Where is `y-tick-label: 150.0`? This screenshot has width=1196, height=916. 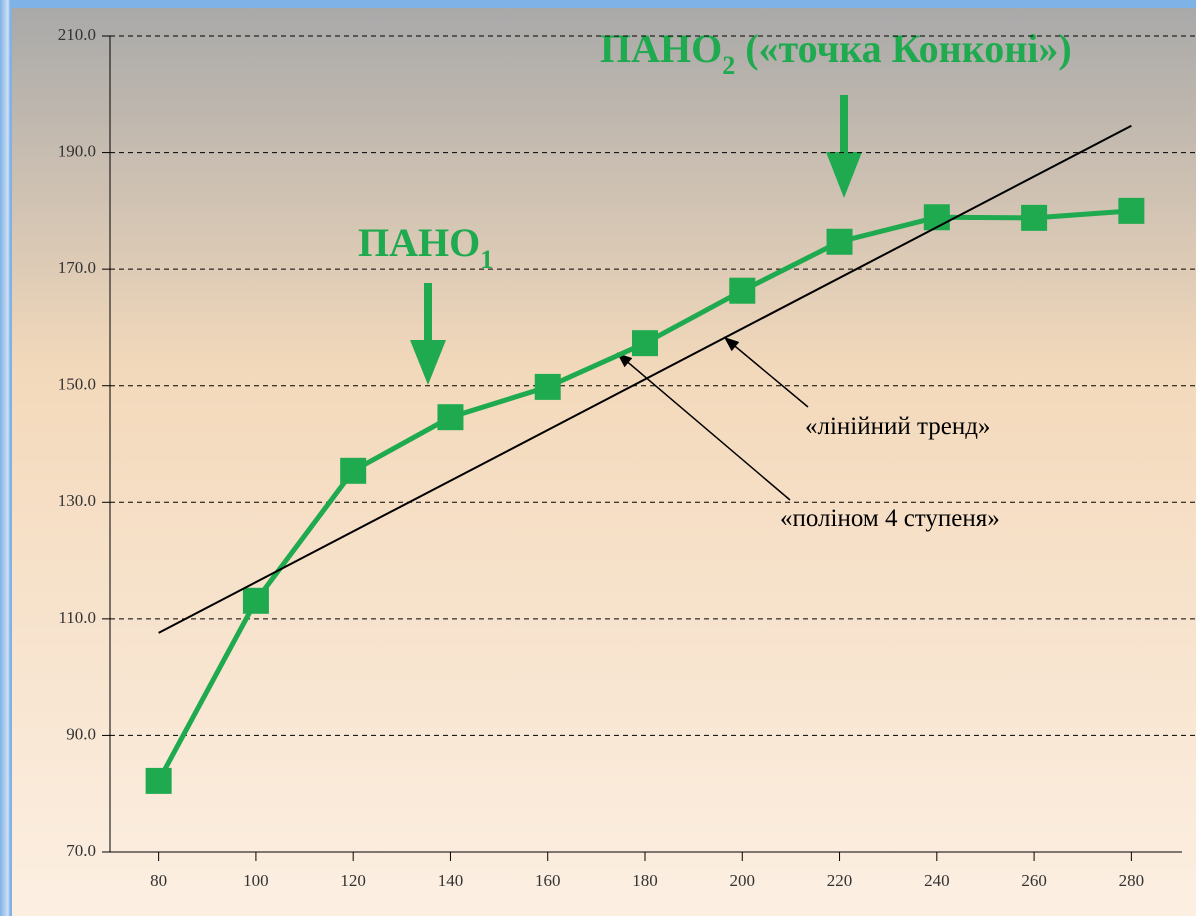 y-tick-label: 150.0 is located at coordinates (77, 384).